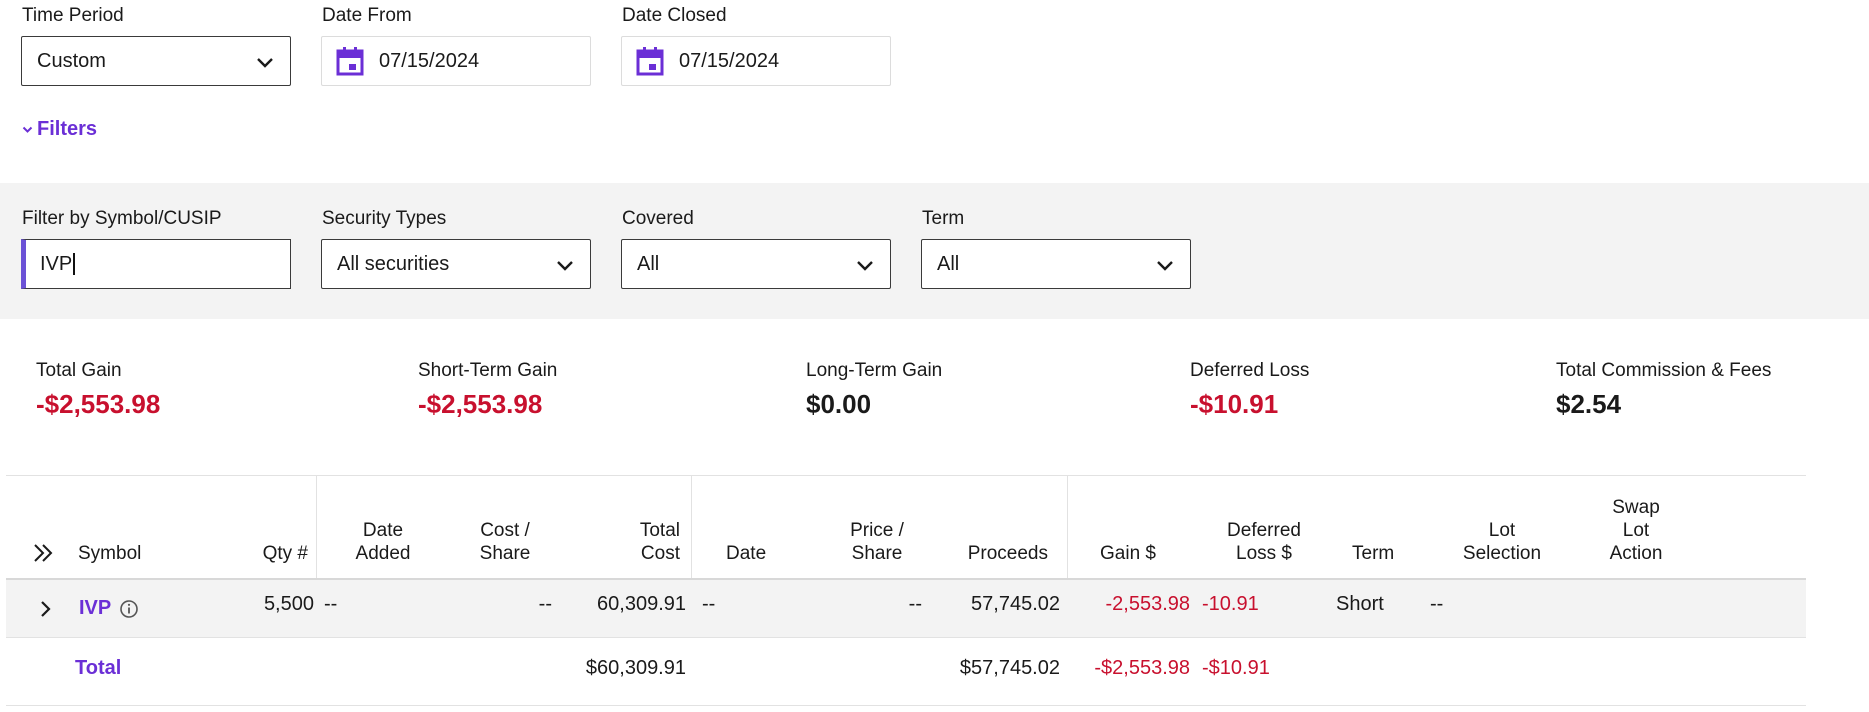 The height and width of the screenshot is (712, 1869). What do you see at coordinates (906, 579) in the screenshot?
I see `header-border` at bounding box center [906, 579].